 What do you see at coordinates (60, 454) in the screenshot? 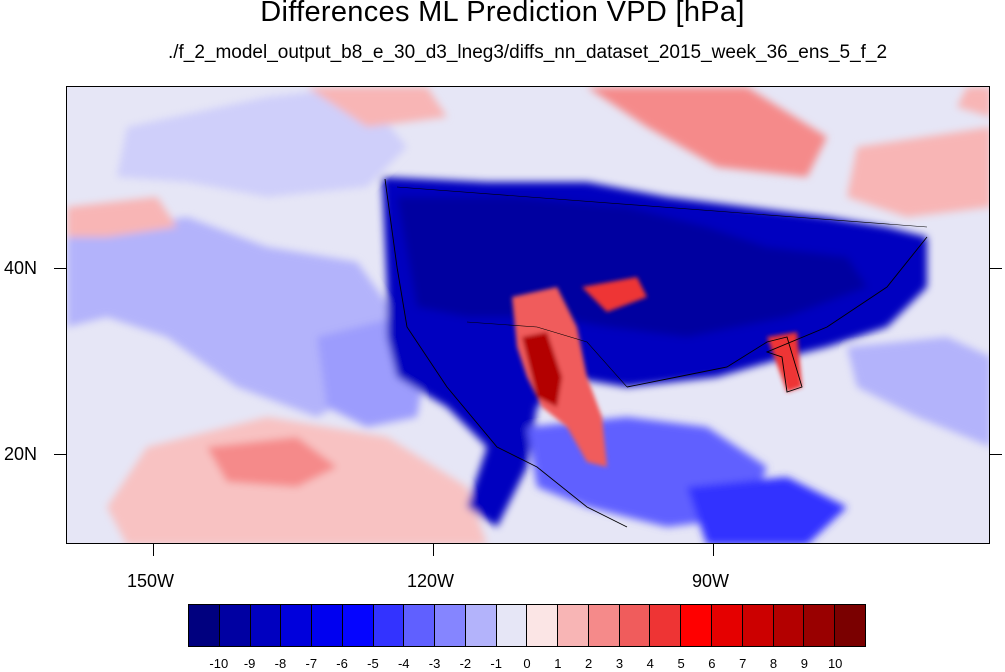
I see `lat-tick-20n-left` at bounding box center [60, 454].